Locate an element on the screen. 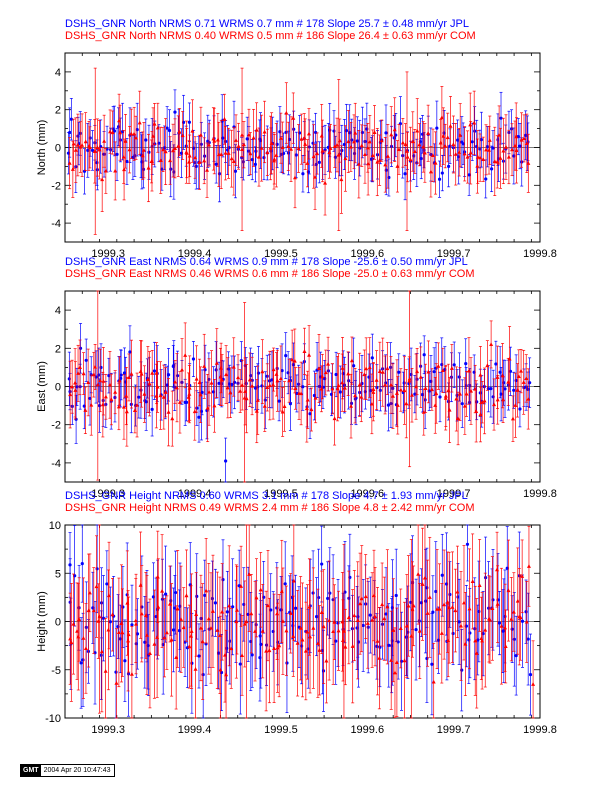  y-tick-label: -10 is located at coordinates (53, 719).